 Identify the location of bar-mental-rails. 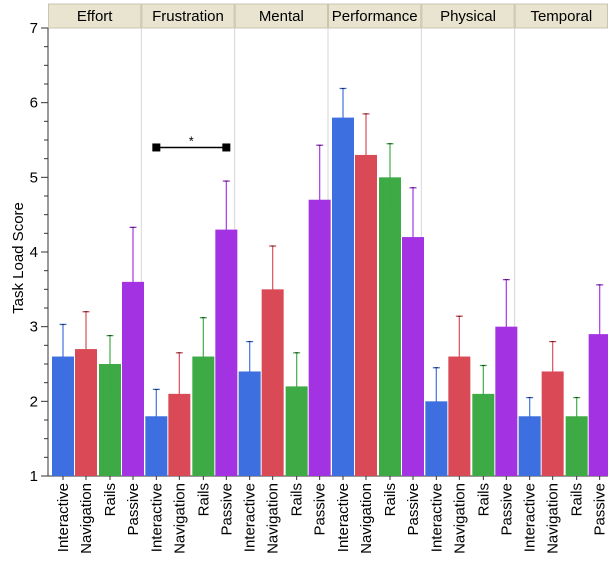
(296, 431).